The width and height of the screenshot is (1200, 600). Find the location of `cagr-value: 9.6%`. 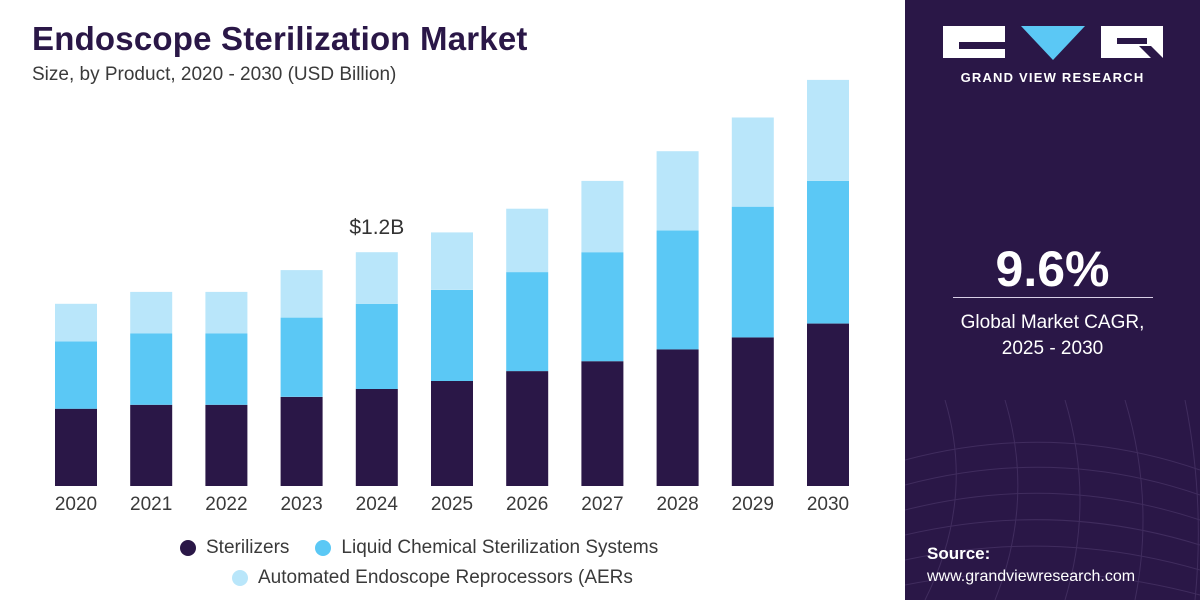

cagr-value: 9.6% is located at coordinates (1052, 269).